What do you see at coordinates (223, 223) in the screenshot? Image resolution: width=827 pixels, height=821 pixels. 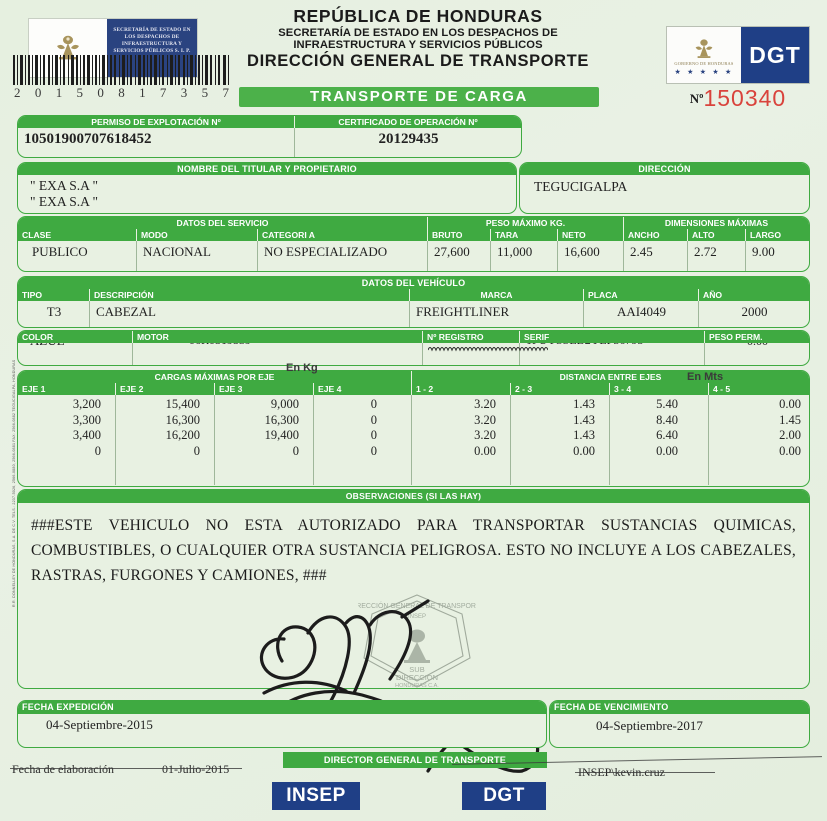 I see `servicio-title: DATOS DEL SERVICIO` at bounding box center [223, 223].